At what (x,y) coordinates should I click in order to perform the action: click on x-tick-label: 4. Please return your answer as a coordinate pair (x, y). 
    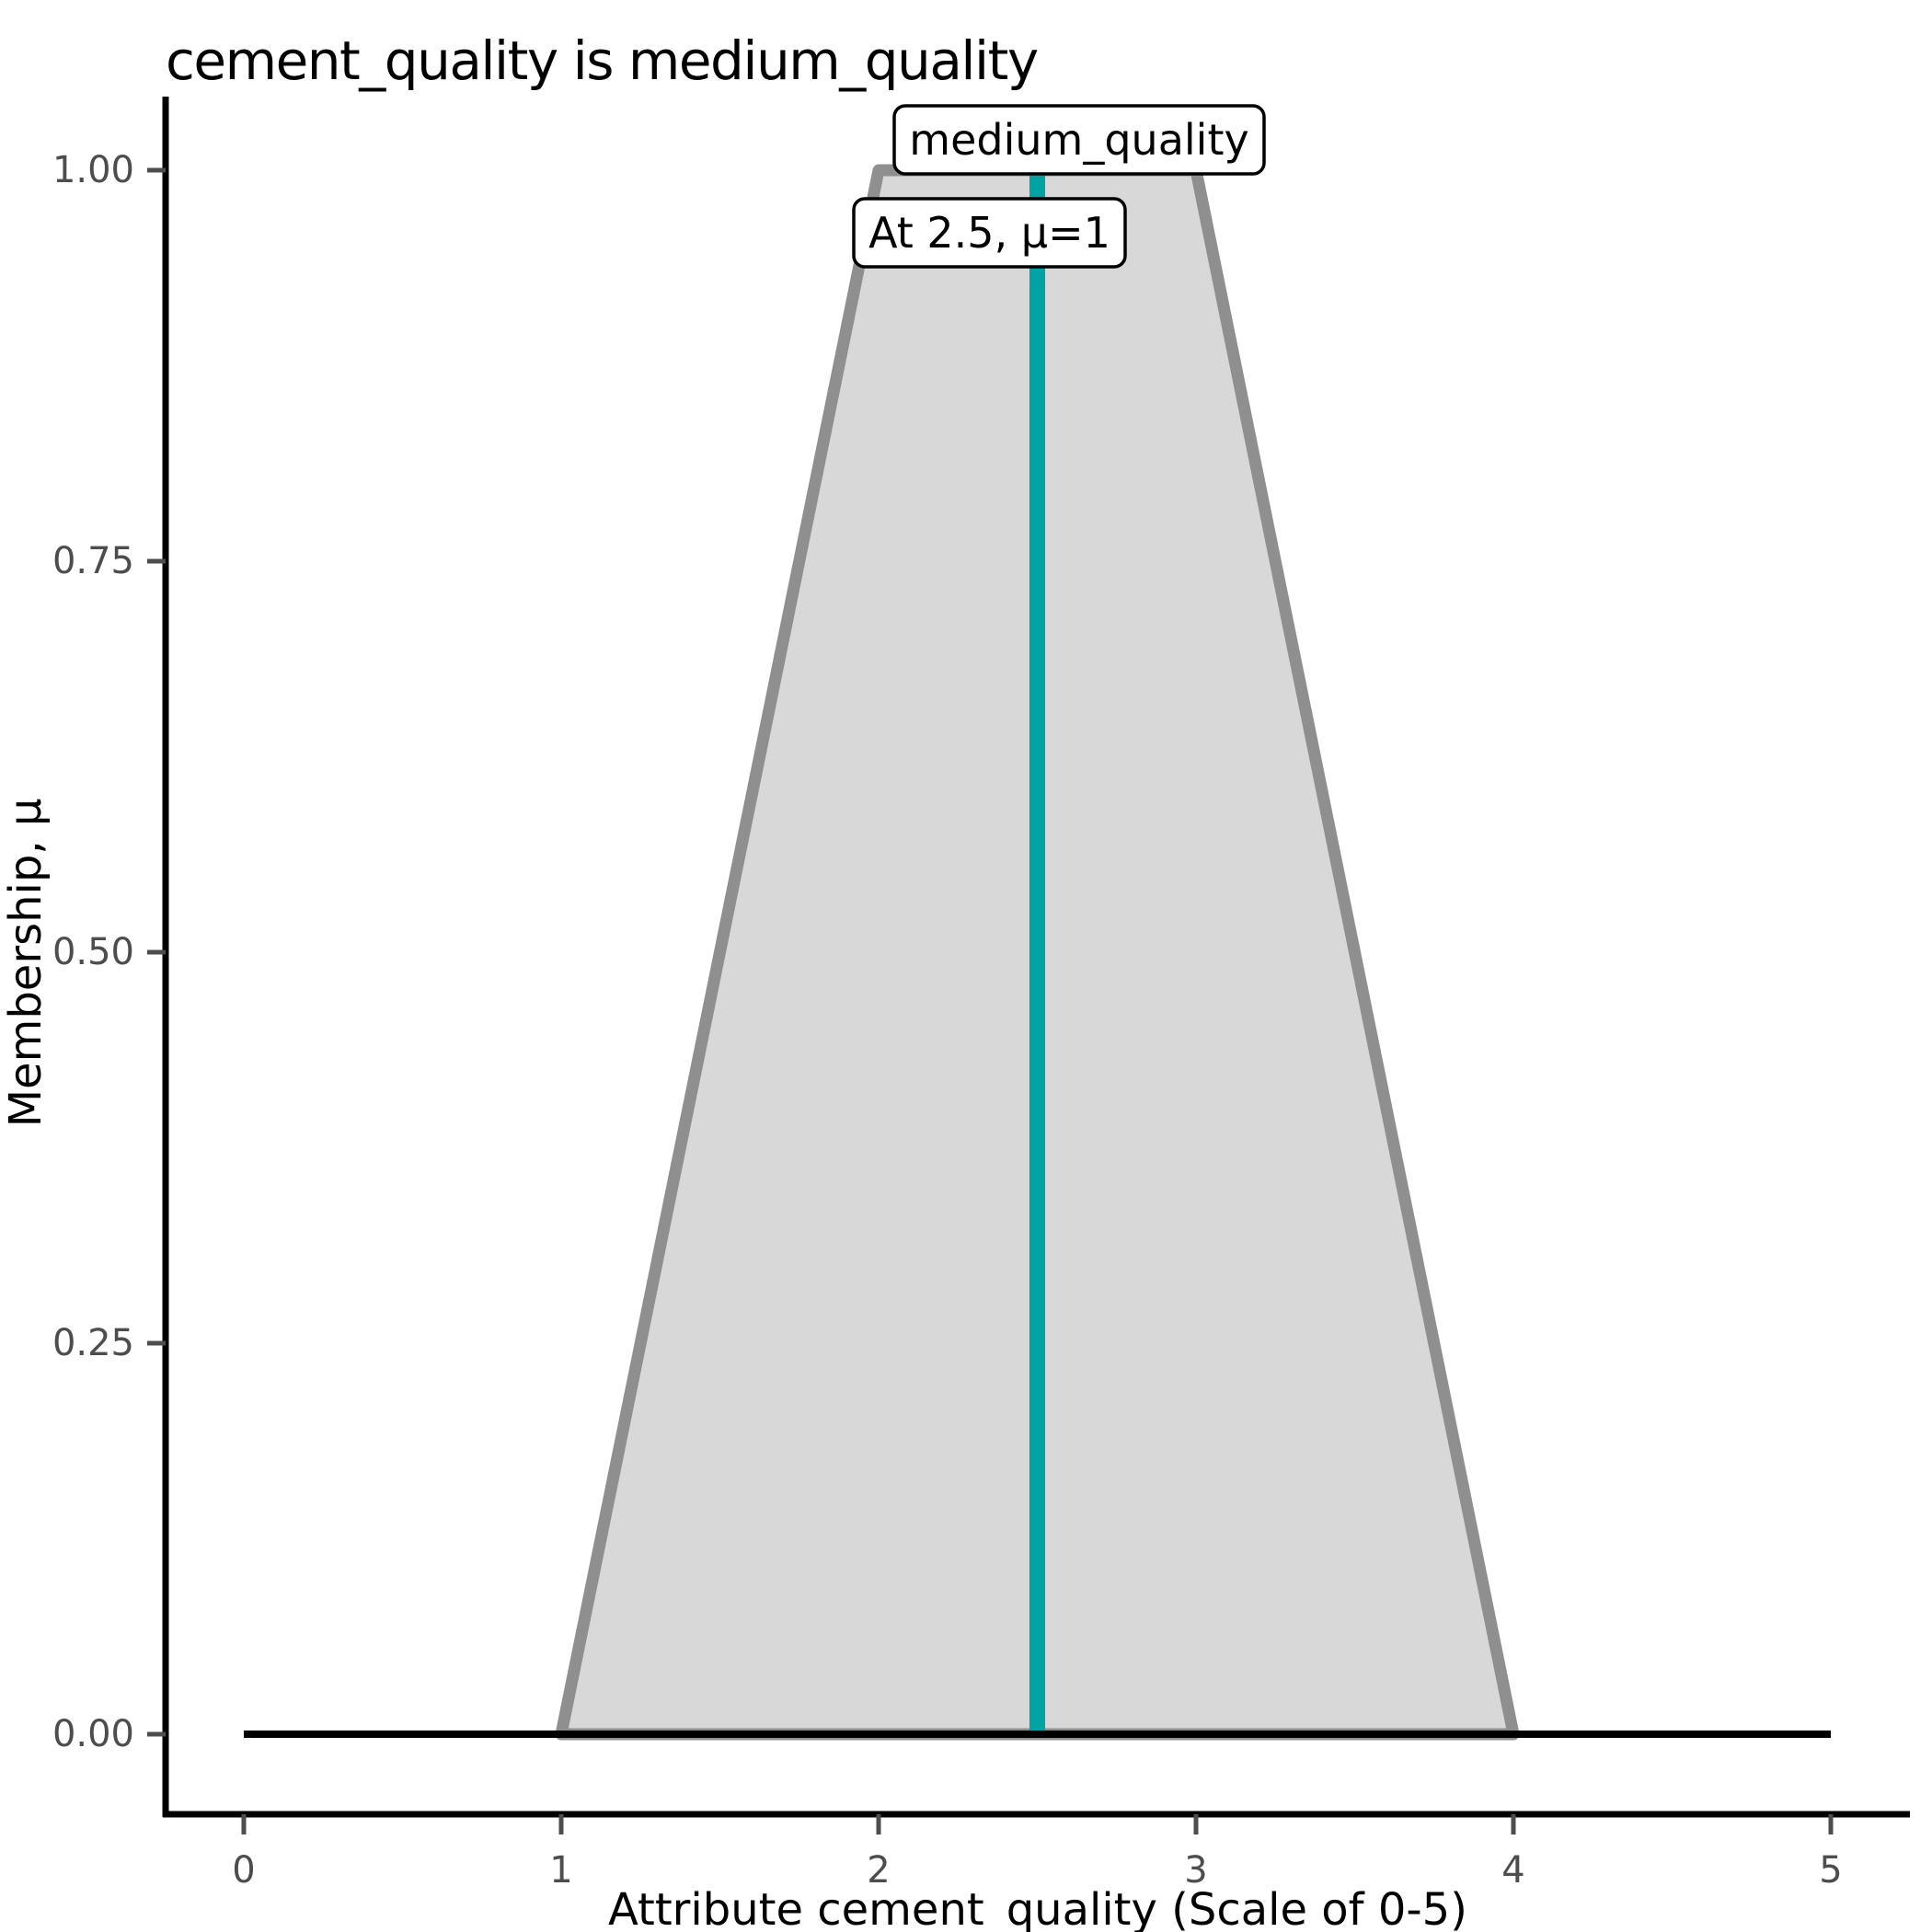
    Looking at the image, I should click on (1512, 1870).